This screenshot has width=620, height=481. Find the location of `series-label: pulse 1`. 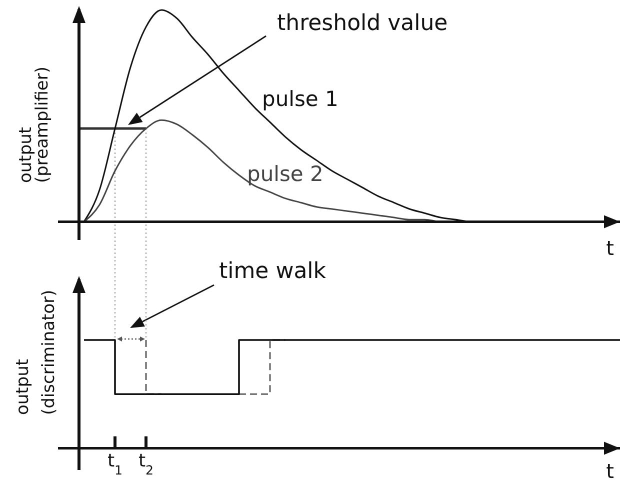

series-label: pulse 1 is located at coordinates (300, 99).